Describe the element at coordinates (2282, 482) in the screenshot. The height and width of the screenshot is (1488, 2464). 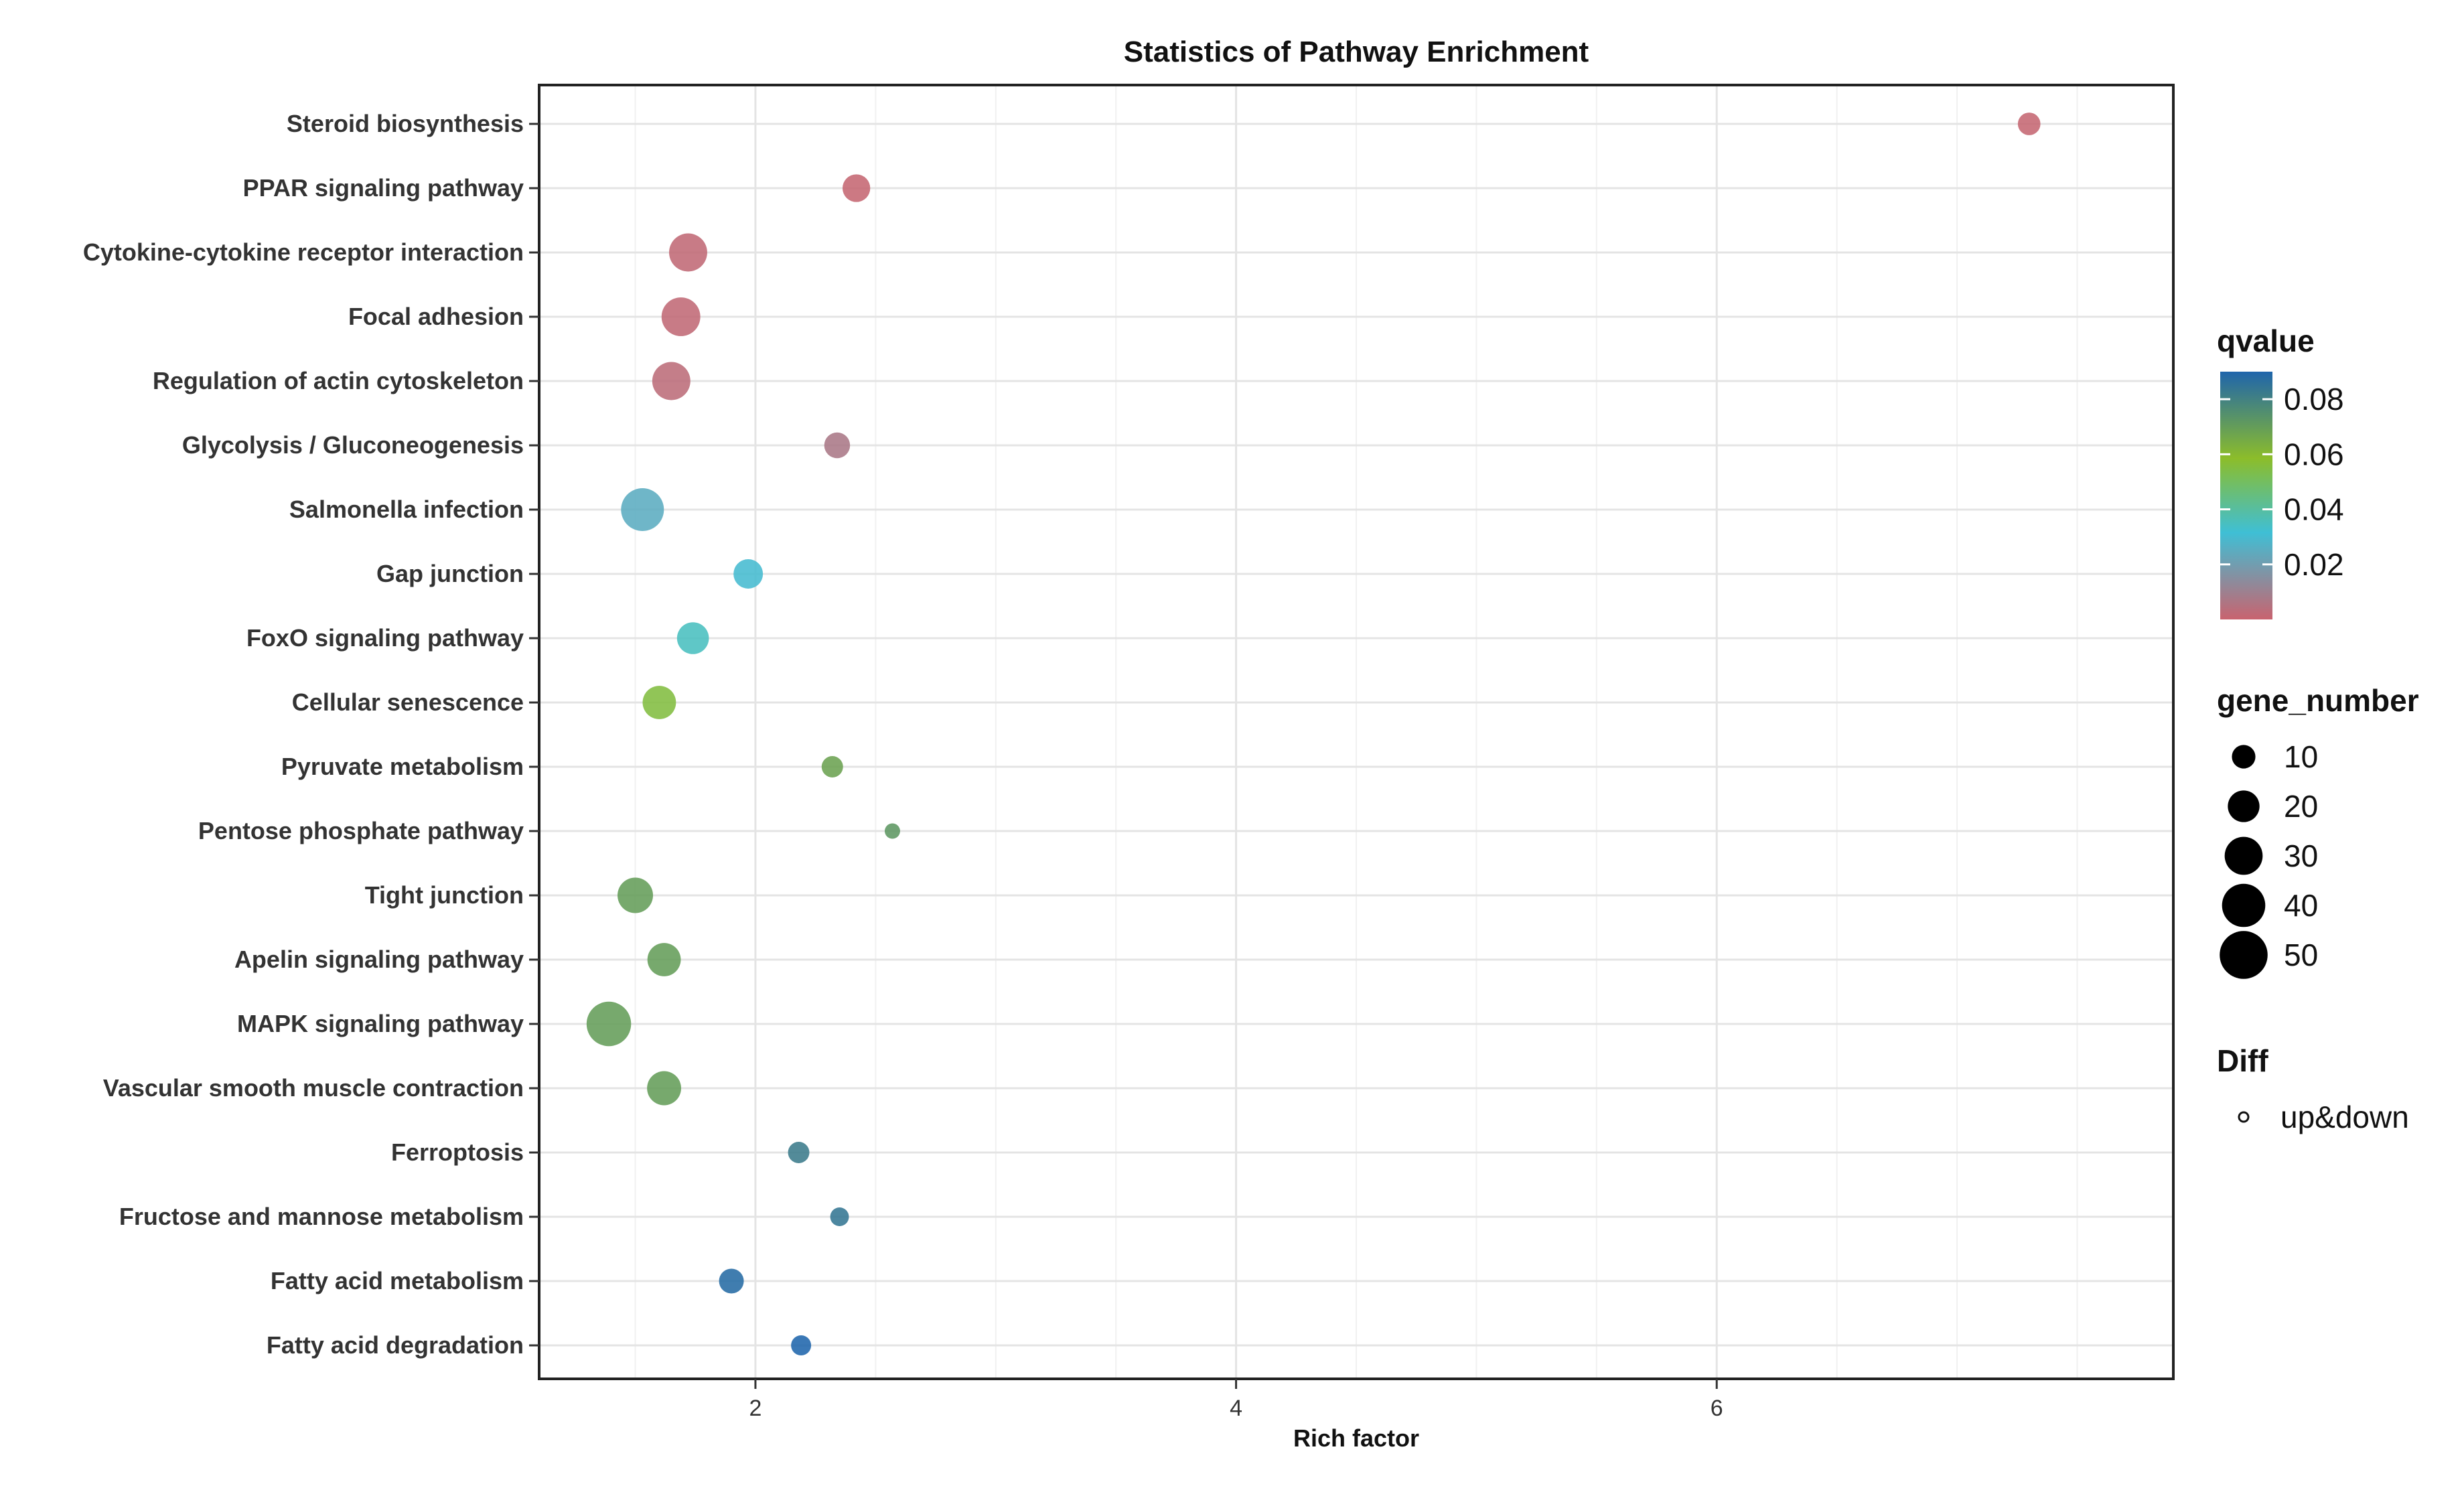
I see `qvalue-colorbar-ticks: 0.08 0.06 0.04 0.02` at that location.